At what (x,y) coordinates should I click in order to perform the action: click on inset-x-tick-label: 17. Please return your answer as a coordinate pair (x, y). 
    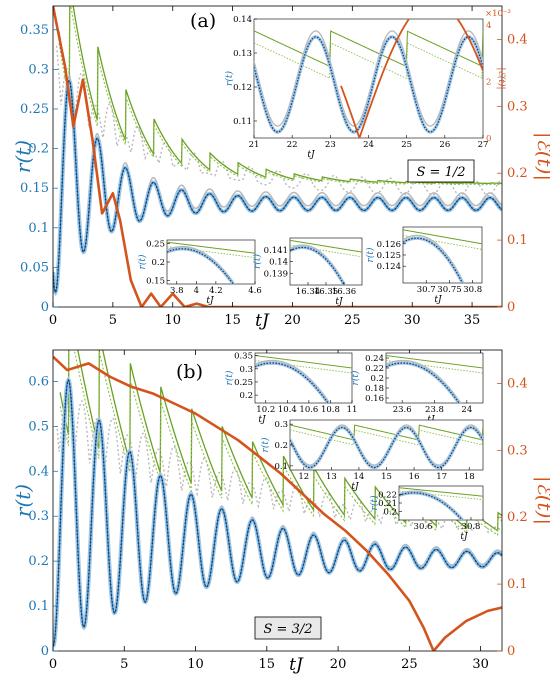
    Looking at the image, I should click on (441, 477).